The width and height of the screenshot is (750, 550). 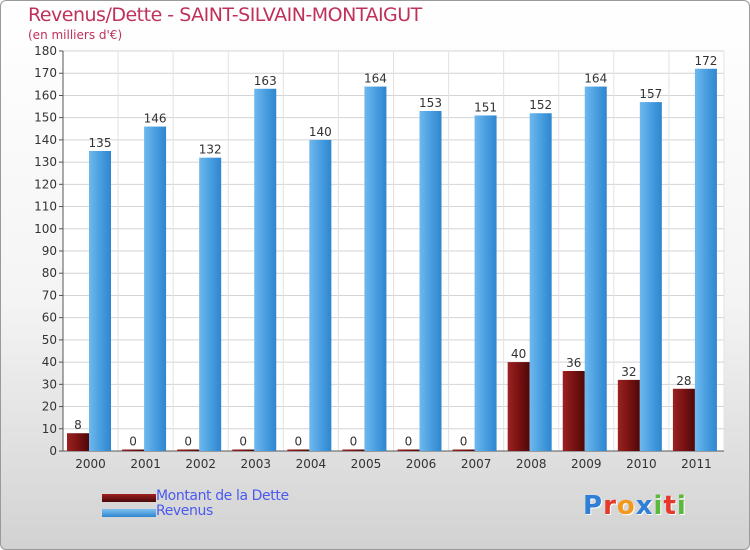 What do you see at coordinates (45, 207) in the screenshot?
I see `y-tick-label: 110` at bounding box center [45, 207].